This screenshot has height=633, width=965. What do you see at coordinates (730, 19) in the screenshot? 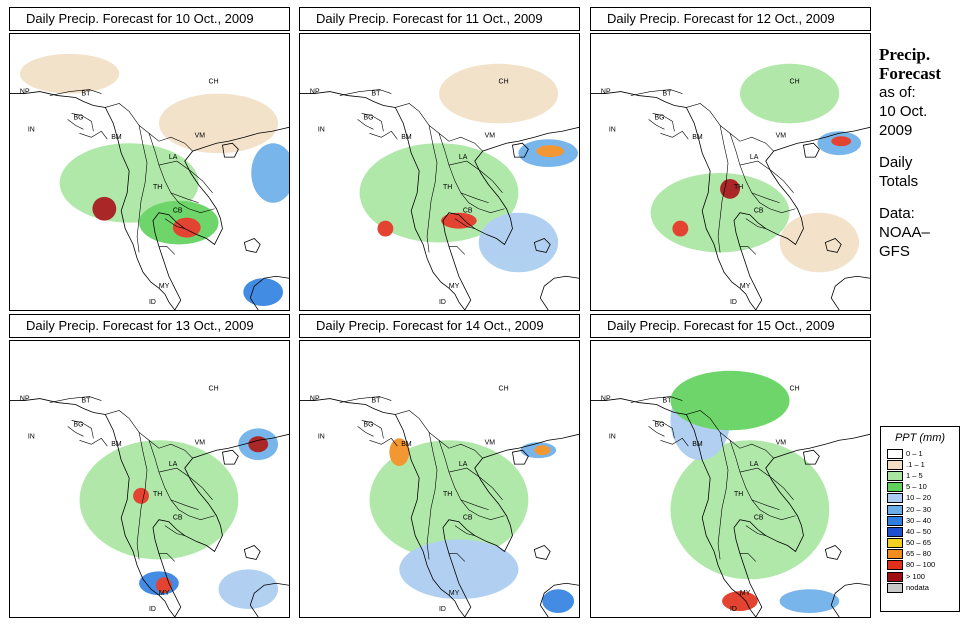
I see `panel-title: Daily Precip. Forecast for 12 Oct., 2009` at bounding box center [730, 19].